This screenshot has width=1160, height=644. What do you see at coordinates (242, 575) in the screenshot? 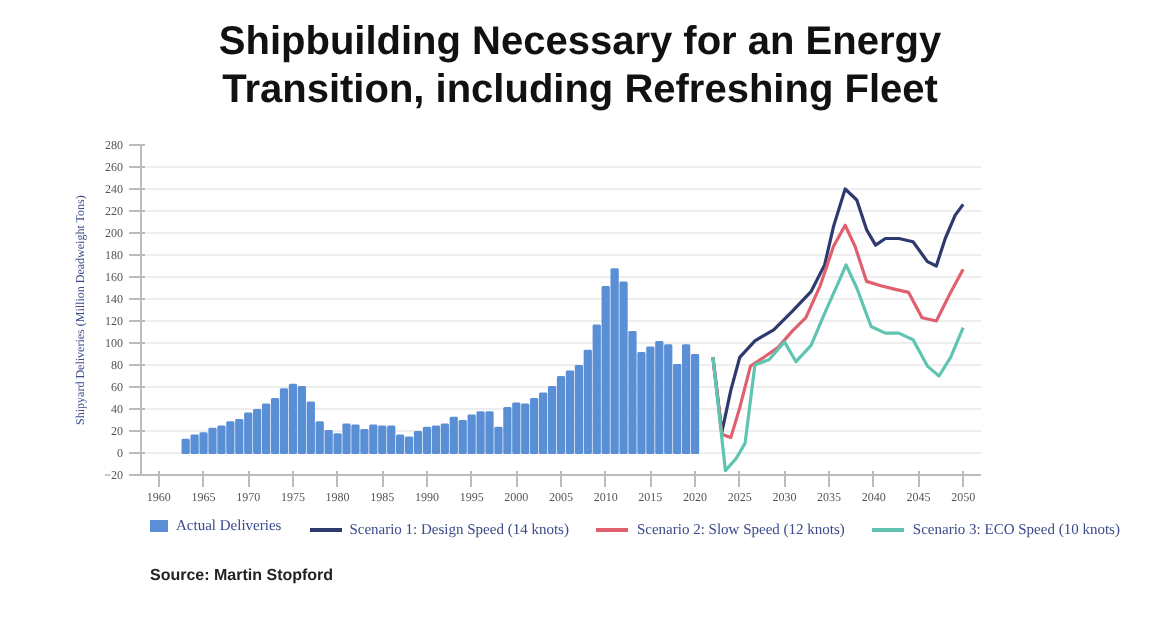
I see `source-note: Source: Martin Stopford` at bounding box center [242, 575].